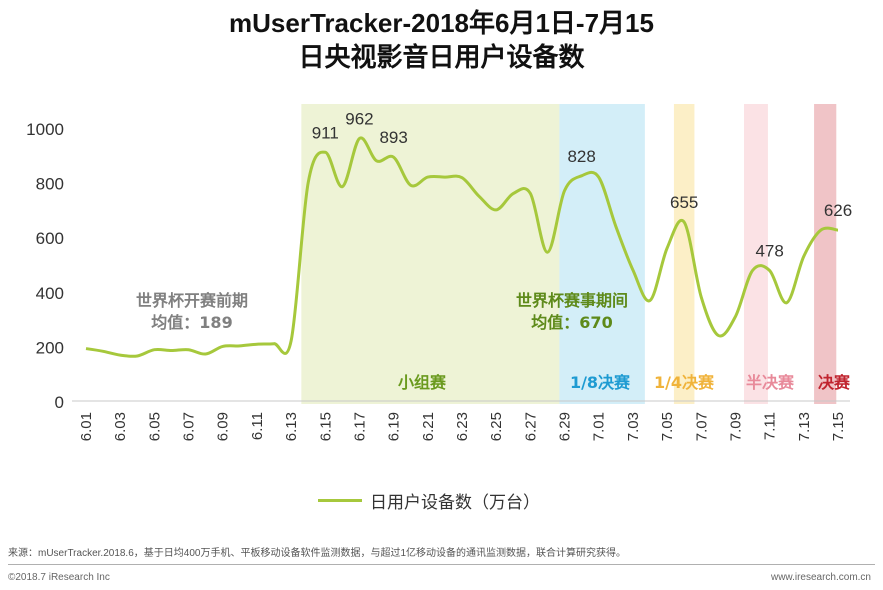 The height and width of the screenshot is (590, 883). What do you see at coordinates (154, 426) in the screenshot?
I see `x-tick-label-2: 6.05` at bounding box center [154, 426].